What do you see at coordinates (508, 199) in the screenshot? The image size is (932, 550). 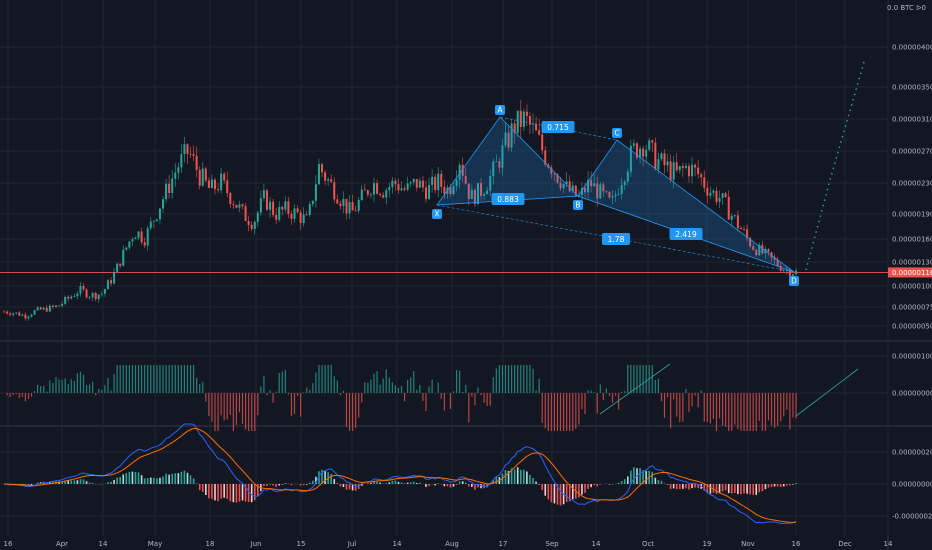 I see `ratio-tag-xb` at bounding box center [508, 199].